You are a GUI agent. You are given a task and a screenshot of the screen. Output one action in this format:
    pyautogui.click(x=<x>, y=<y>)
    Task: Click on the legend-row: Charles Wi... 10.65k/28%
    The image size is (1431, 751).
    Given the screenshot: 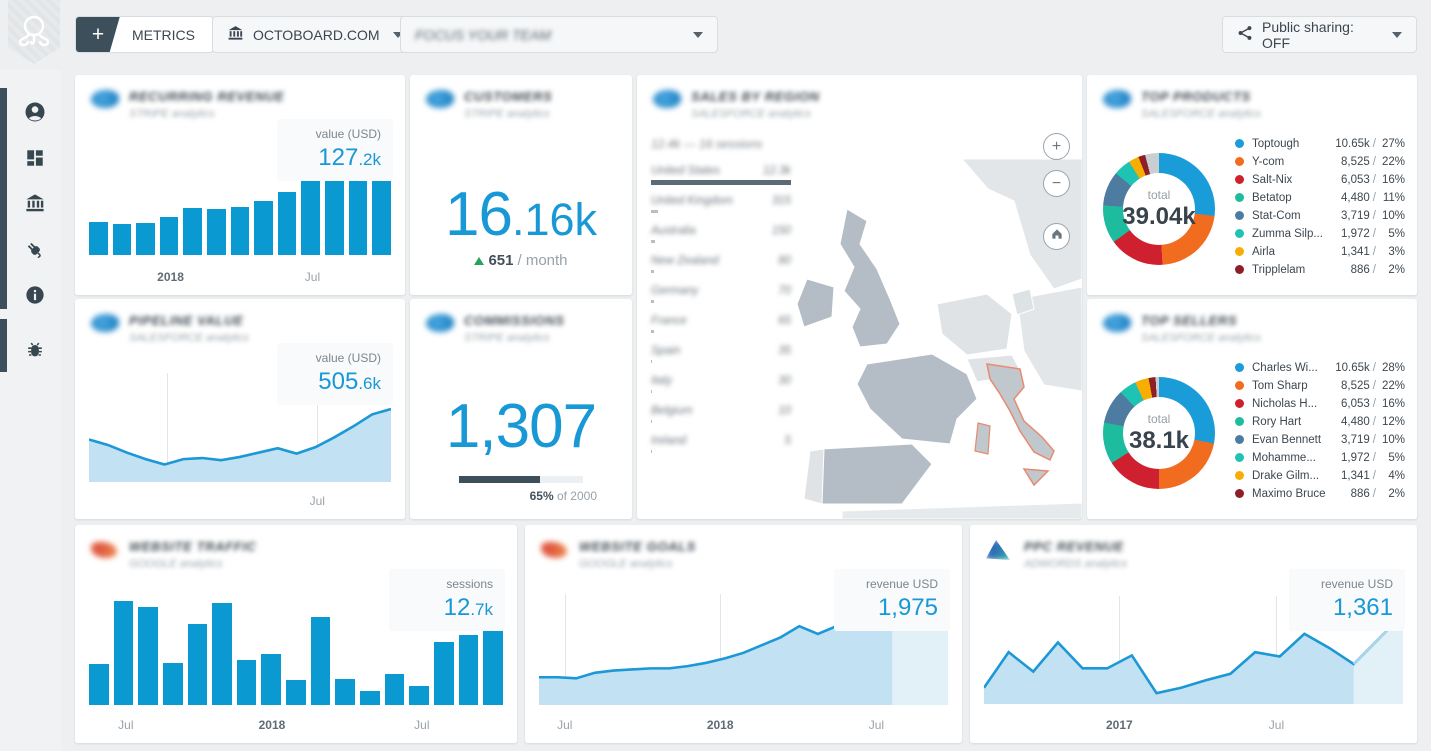 What is the action you would take?
    pyautogui.click(x=1320, y=367)
    